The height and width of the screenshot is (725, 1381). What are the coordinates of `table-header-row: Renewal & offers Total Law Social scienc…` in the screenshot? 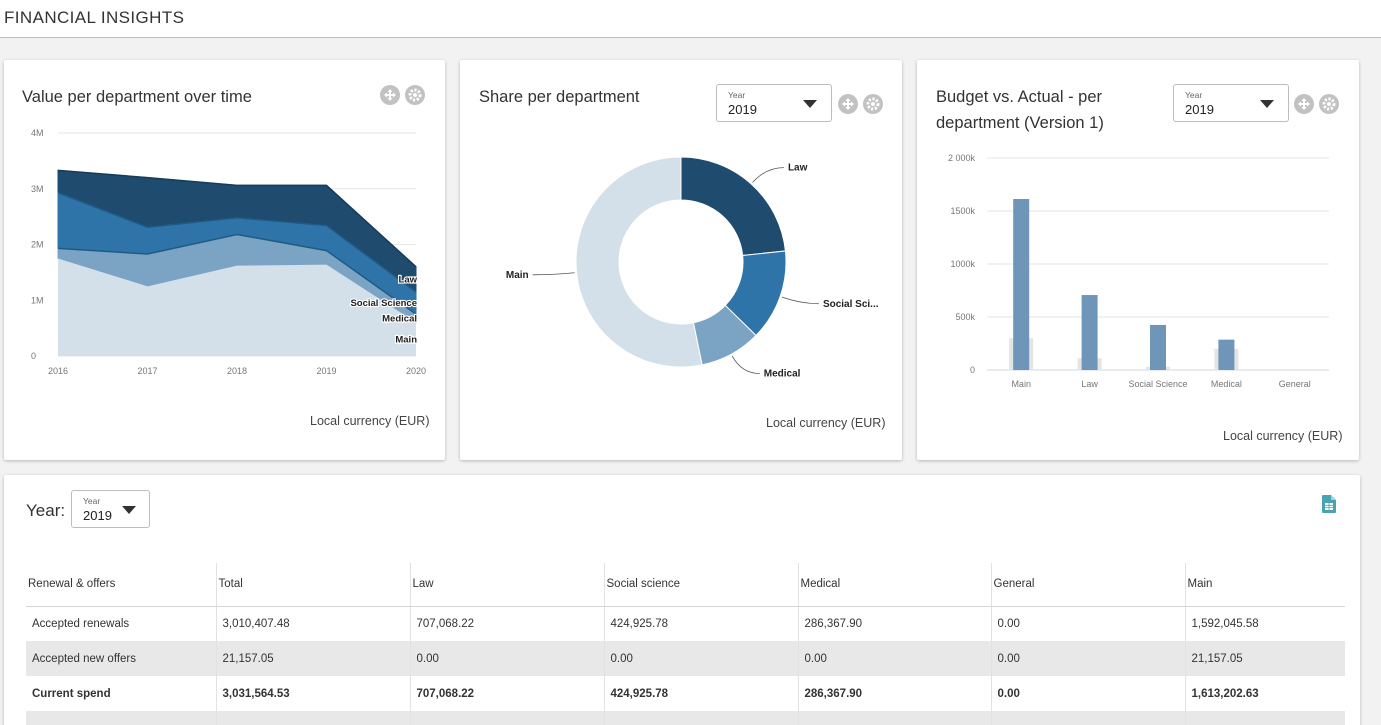 It's located at (685, 585).